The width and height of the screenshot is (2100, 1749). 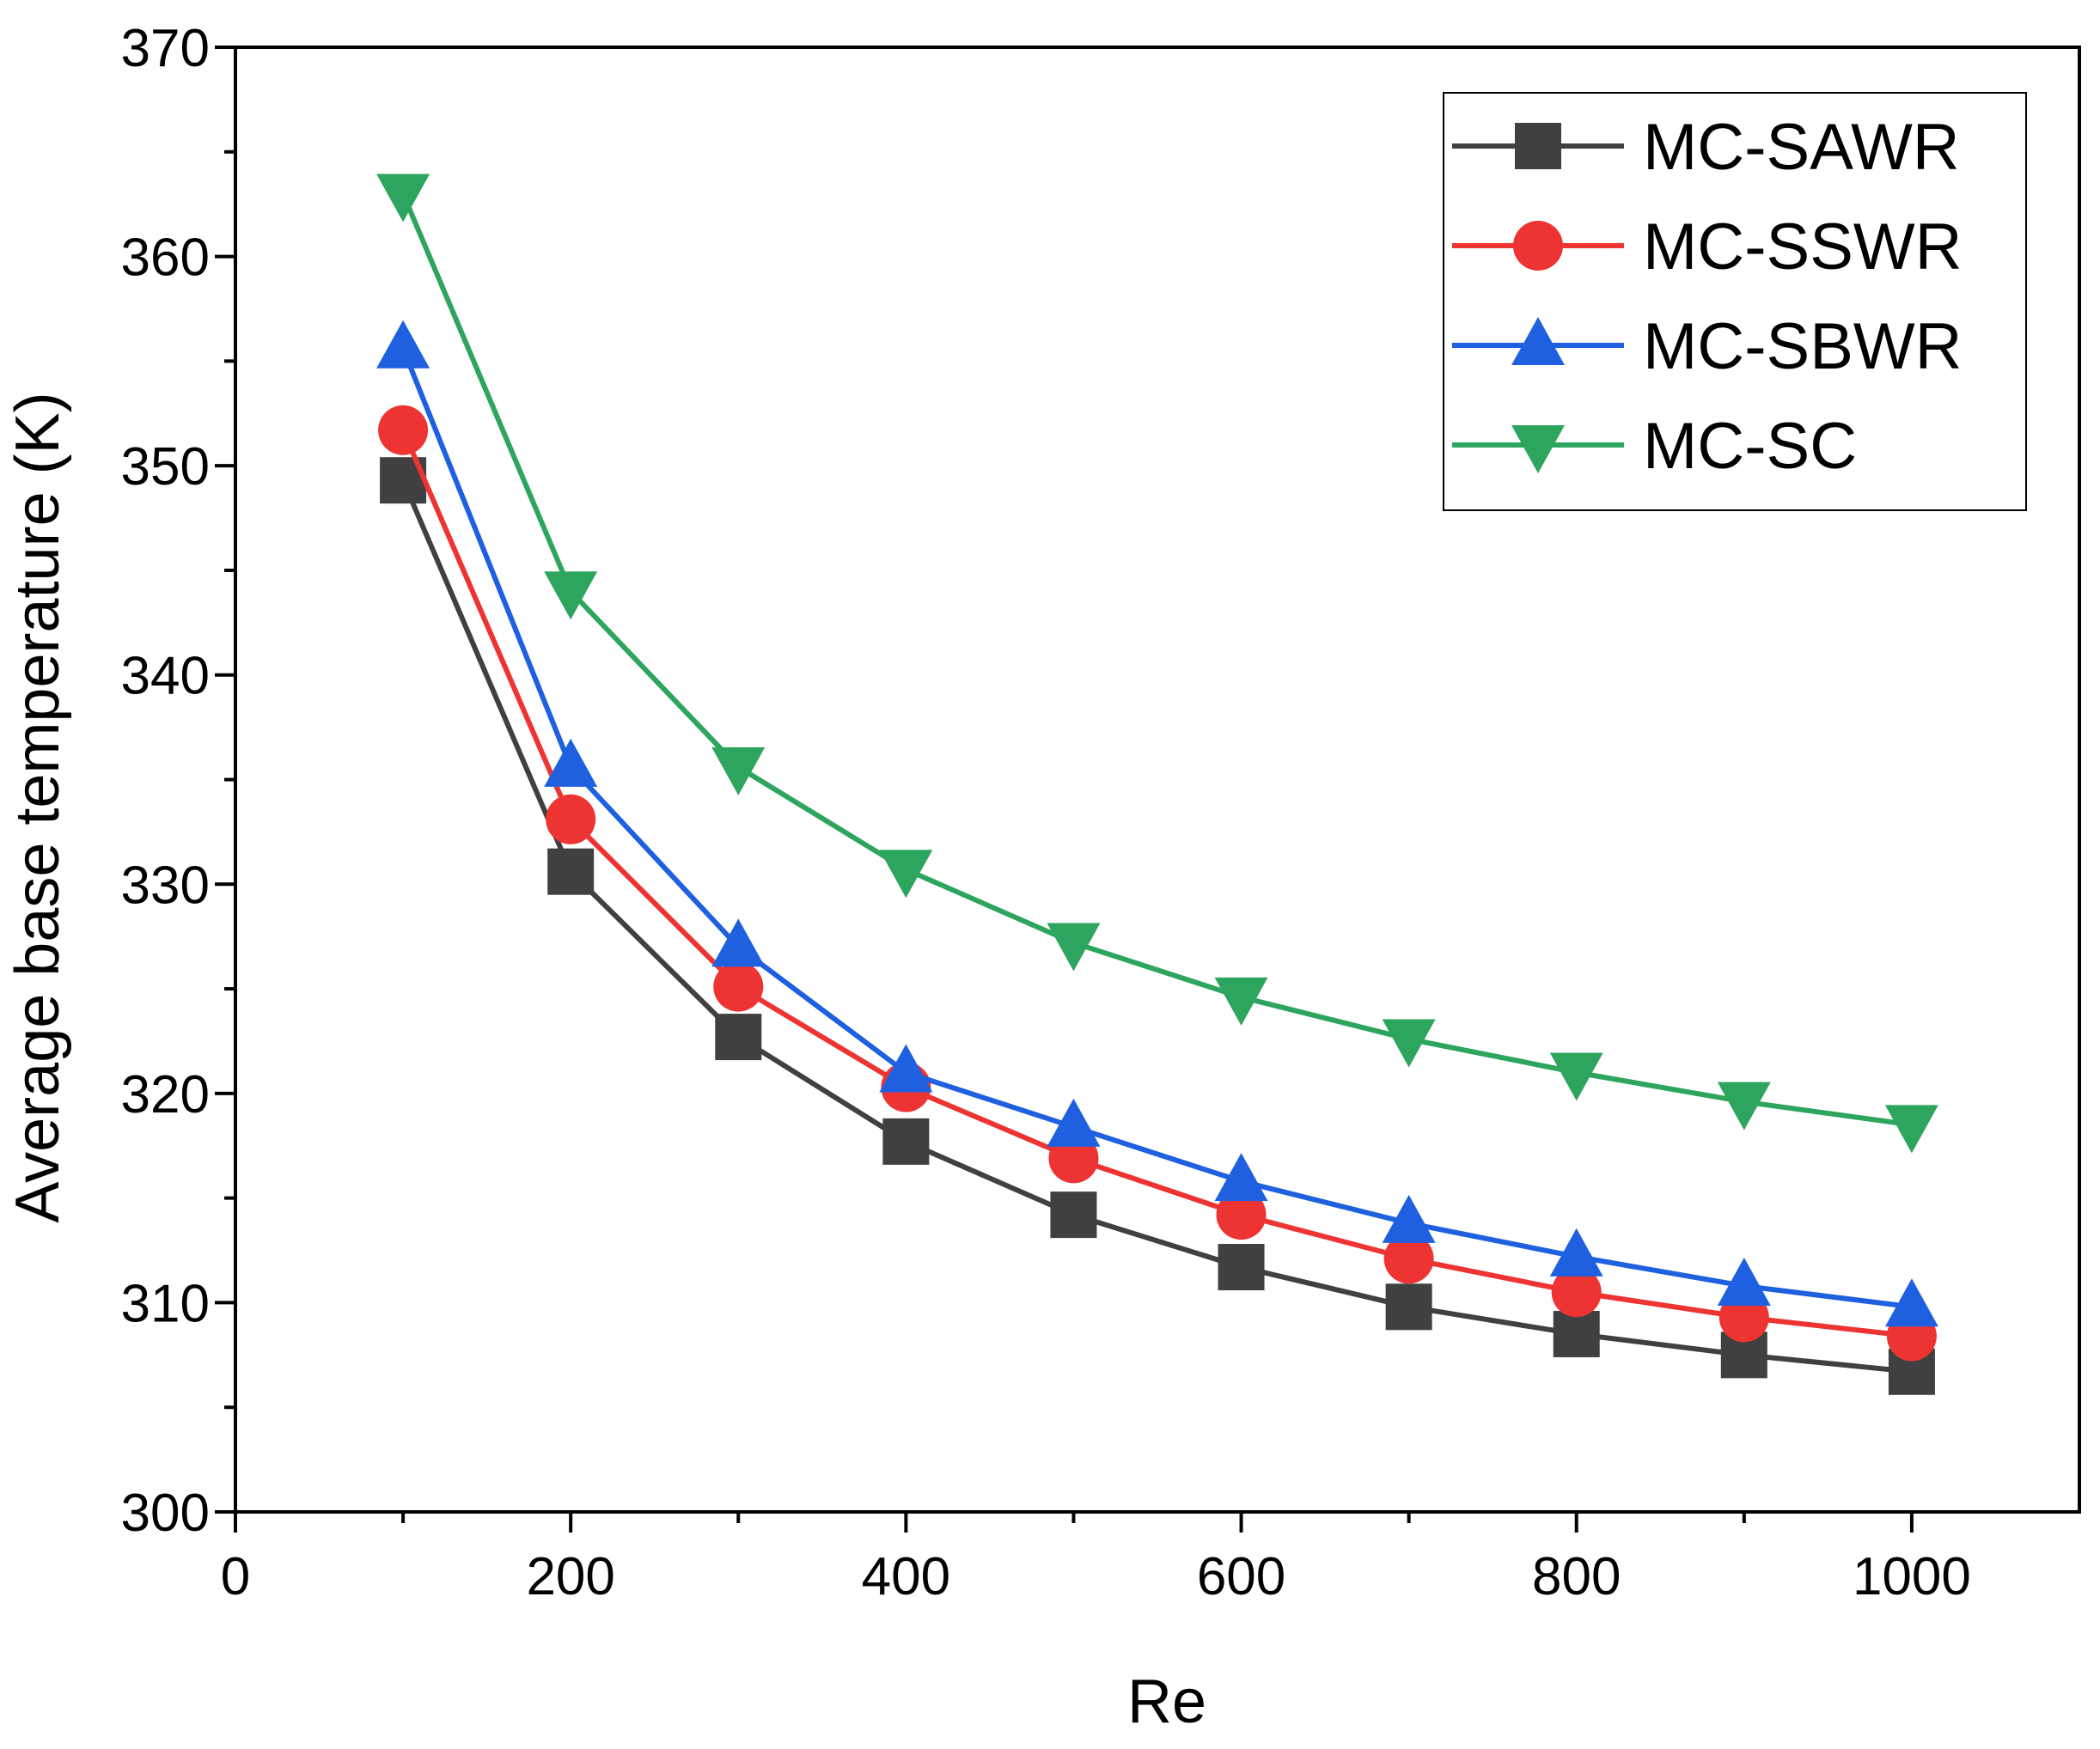 I want to click on y-tick-label: 350, so click(x=165, y=467).